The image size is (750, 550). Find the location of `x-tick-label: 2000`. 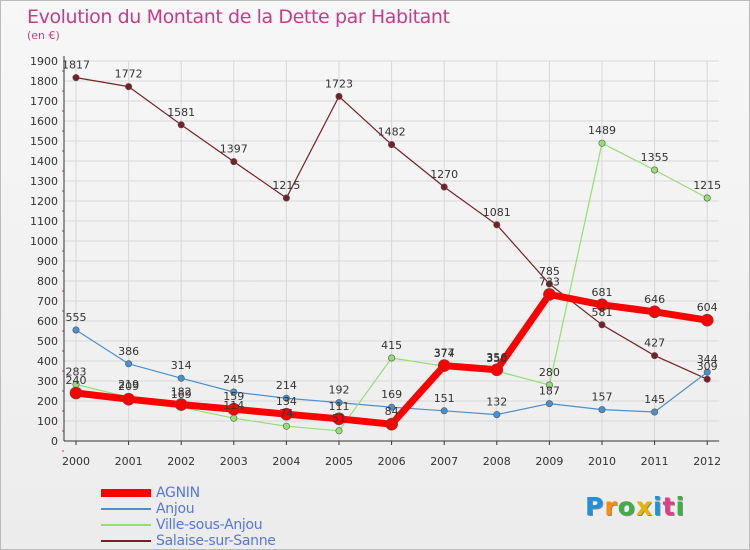

x-tick-label: 2000 is located at coordinates (76, 461).